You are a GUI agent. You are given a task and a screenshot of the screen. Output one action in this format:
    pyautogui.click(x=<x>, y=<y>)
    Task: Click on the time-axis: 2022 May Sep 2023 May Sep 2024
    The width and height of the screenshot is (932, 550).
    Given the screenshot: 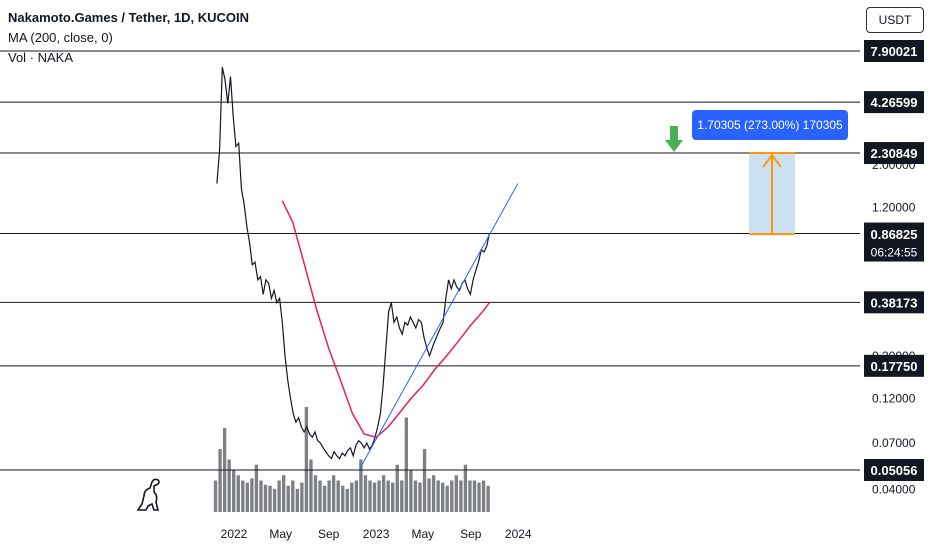 What is the action you would take?
    pyautogui.click(x=376, y=534)
    